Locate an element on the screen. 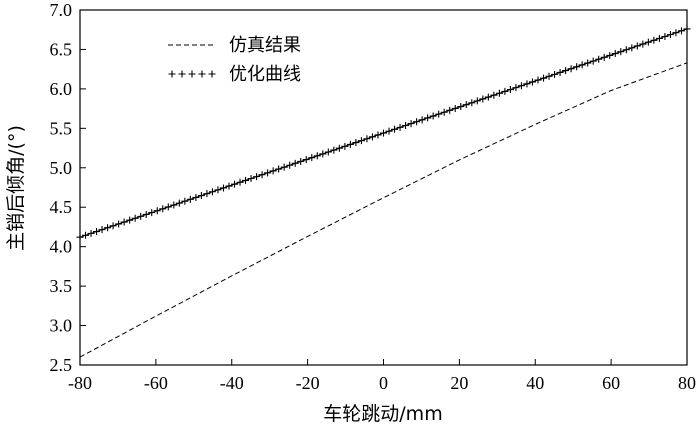 The height and width of the screenshot is (430, 700). y-axis-ticks: 2.5 3.0 3.5 4.0 4.5 5.0 5.5 6.0 6.5 7.0 is located at coordinates (68, 187).